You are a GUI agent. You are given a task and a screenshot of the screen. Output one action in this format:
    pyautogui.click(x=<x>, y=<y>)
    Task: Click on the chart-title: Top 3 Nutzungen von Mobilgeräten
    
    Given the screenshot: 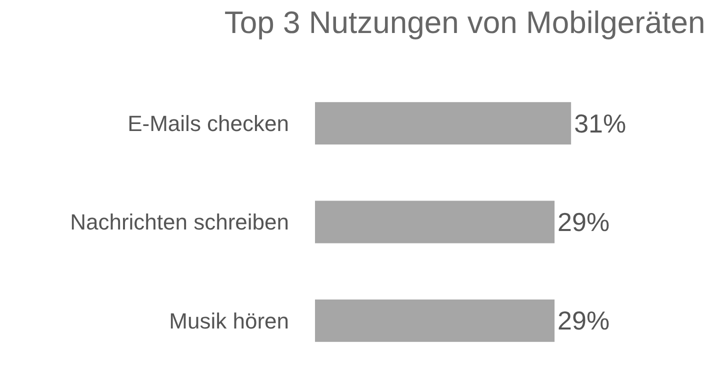 What is the action you would take?
    pyautogui.click(x=465, y=22)
    